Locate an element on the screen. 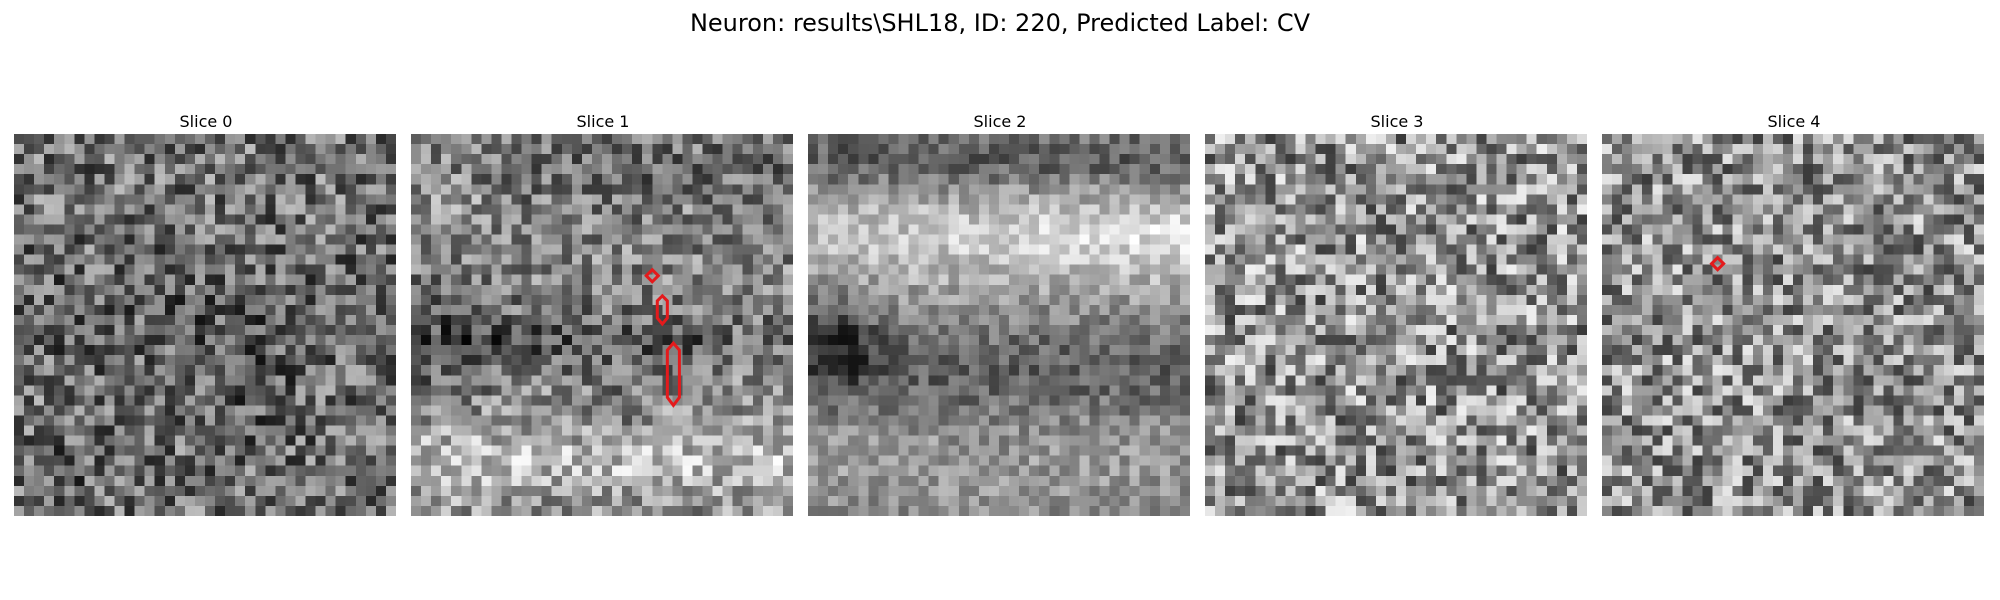 This screenshot has width=2000, height=600. slice-panel-1: Slice 1 is located at coordinates (603, 313).